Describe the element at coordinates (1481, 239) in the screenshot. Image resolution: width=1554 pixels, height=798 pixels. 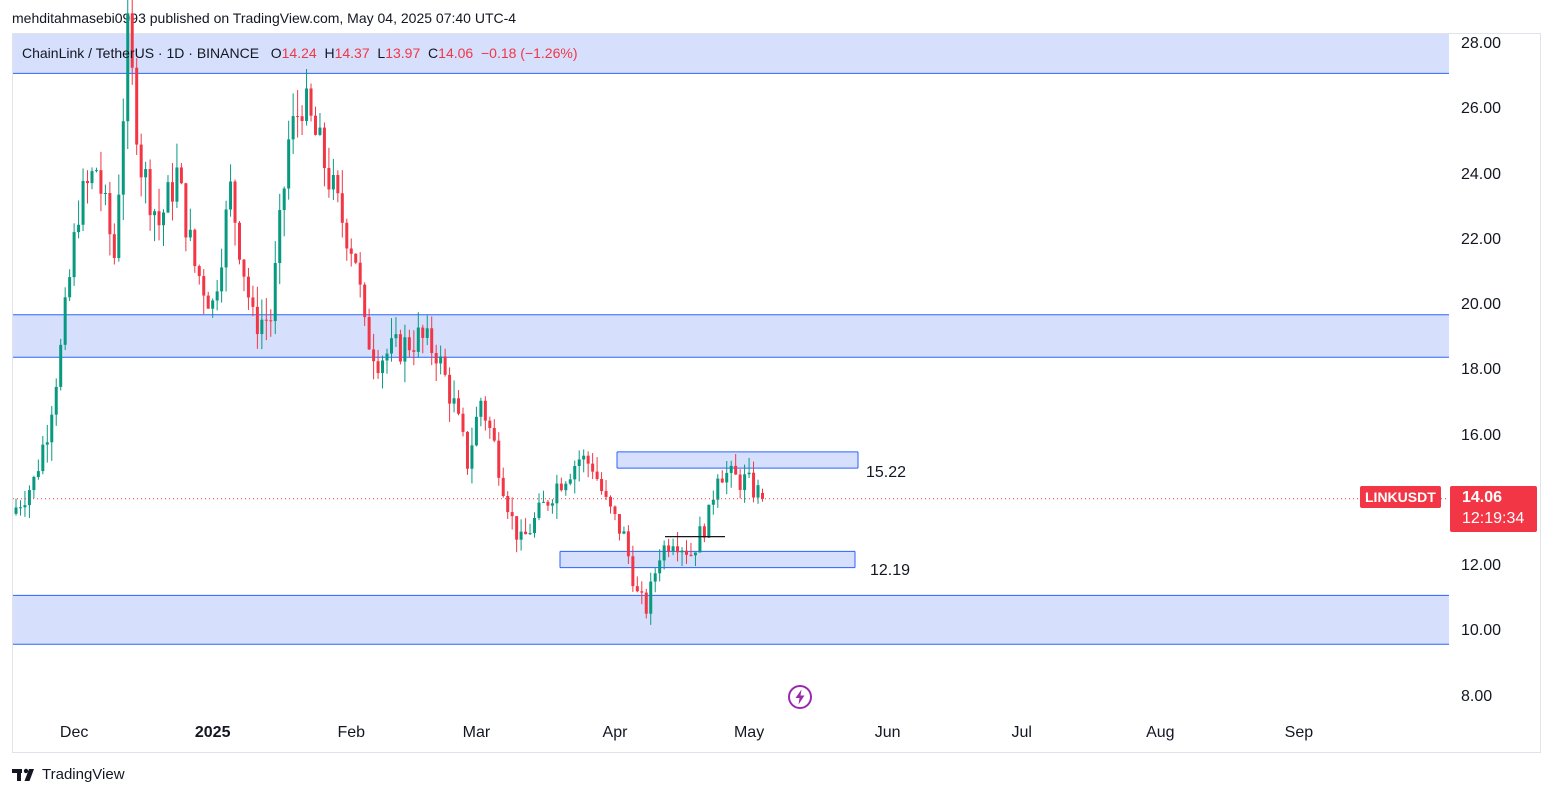
I see `price-axis-label: 22.00` at that location.